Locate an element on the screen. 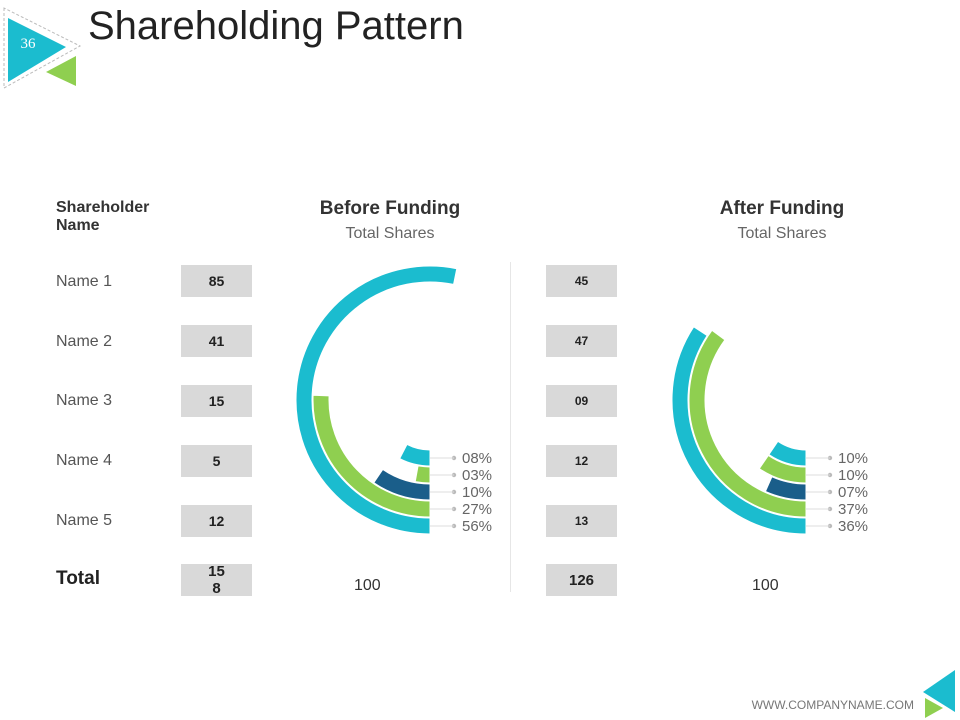  after-value-box: 45 is located at coordinates (581, 281).